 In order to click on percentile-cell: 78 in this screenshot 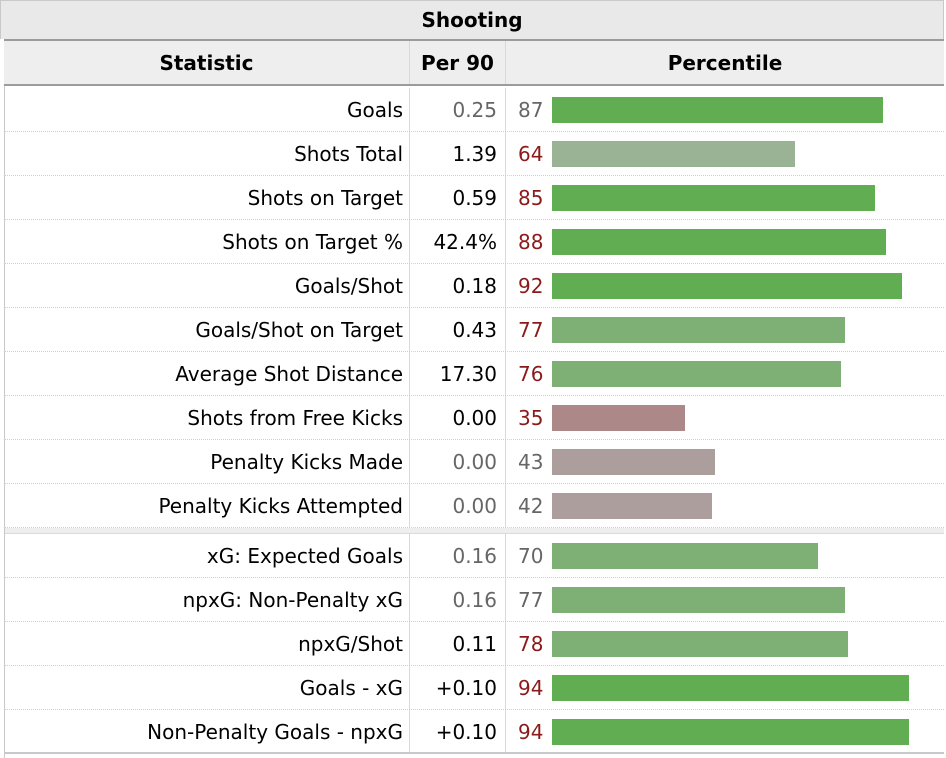, I will do `click(725, 643)`.